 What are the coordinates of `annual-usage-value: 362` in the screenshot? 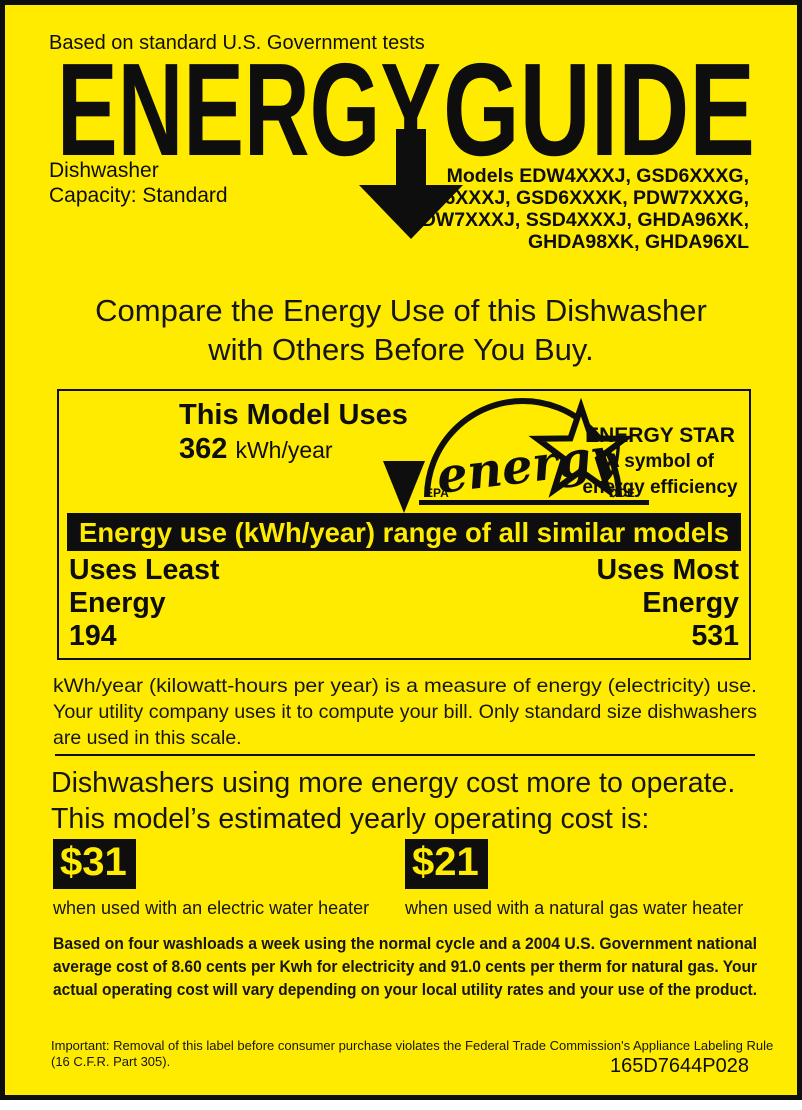 It's located at (203, 449).